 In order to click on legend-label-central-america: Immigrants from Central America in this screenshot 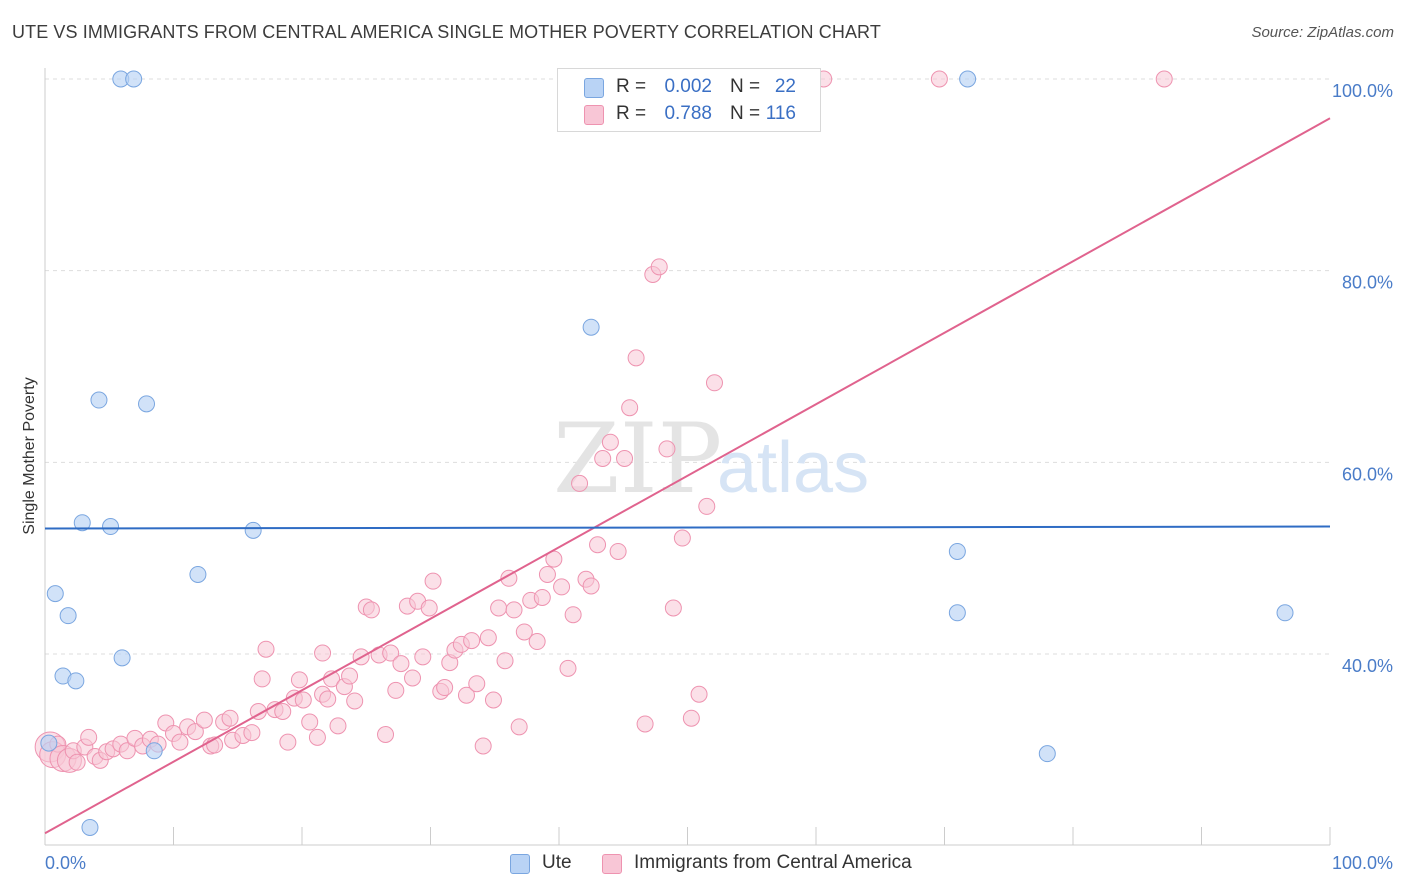, I will do `click(773, 862)`.